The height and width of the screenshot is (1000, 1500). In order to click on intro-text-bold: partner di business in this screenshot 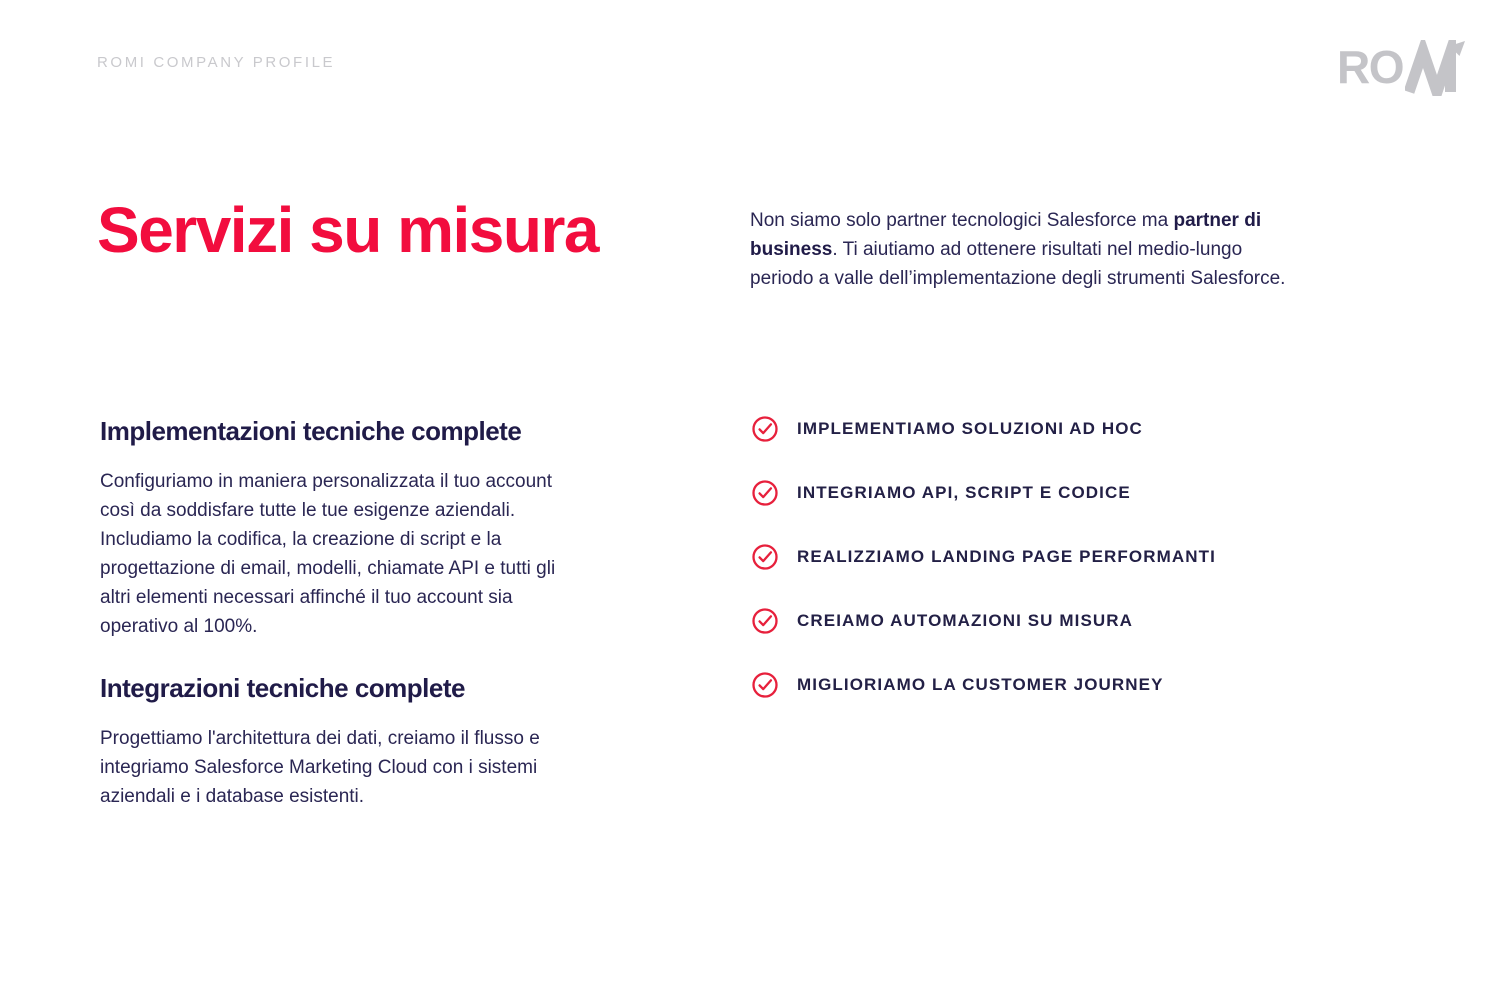, I will do `click(1006, 235)`.